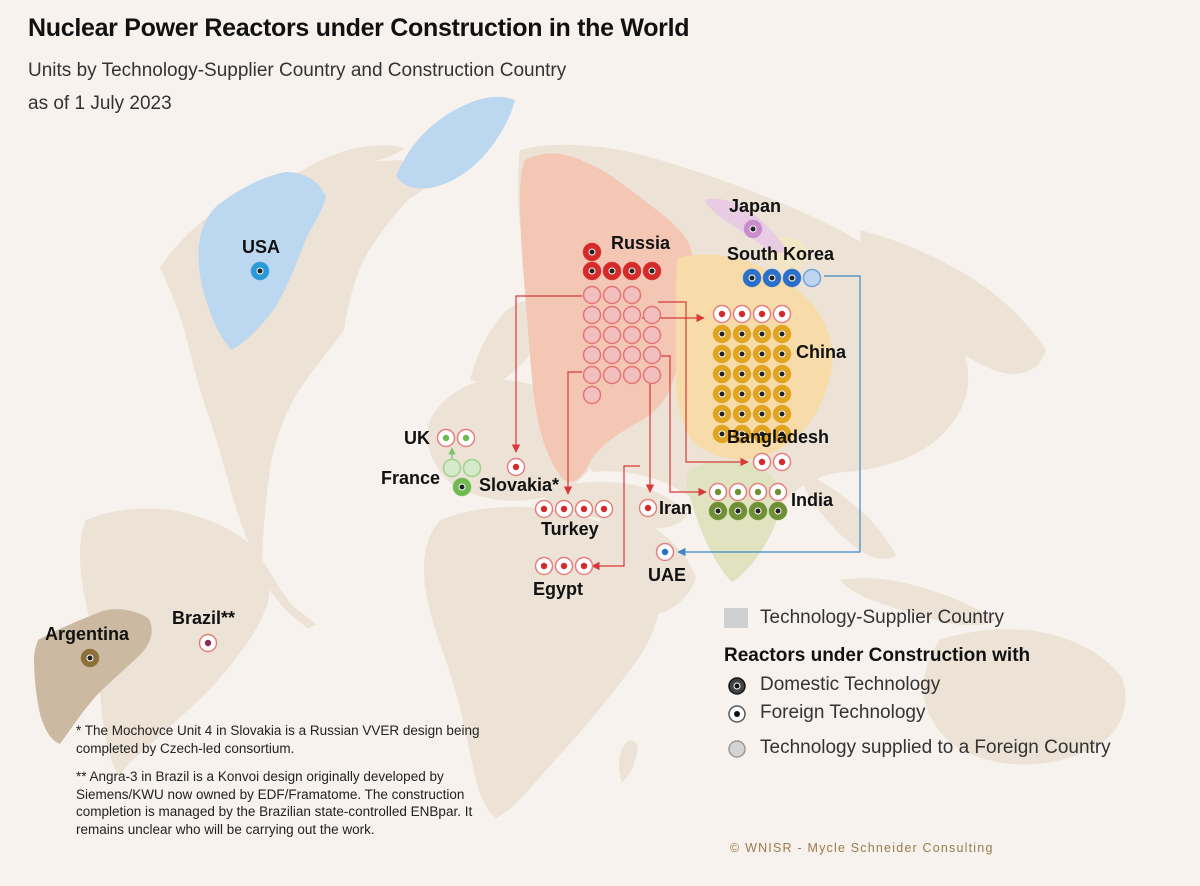  I want to click on india-foreign-dot-1-center, so click(718, 492).